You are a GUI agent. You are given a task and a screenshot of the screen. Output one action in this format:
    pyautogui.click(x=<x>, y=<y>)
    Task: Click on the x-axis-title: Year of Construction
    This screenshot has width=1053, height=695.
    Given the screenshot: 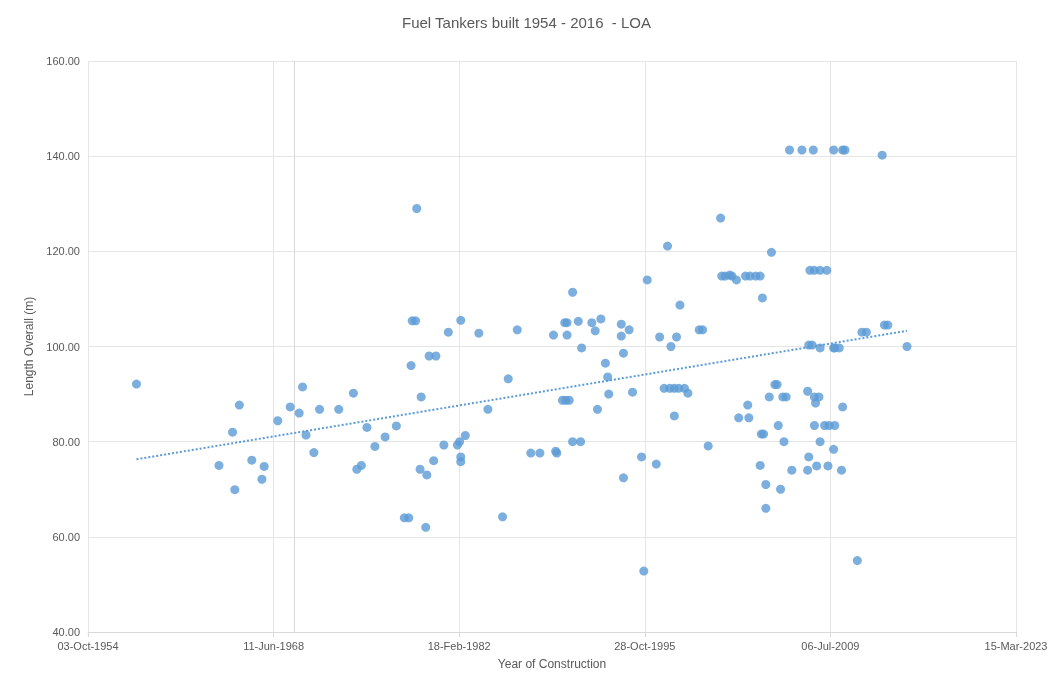 What is the action you would take?
    pyautogui.click(x=552, y=664)
    